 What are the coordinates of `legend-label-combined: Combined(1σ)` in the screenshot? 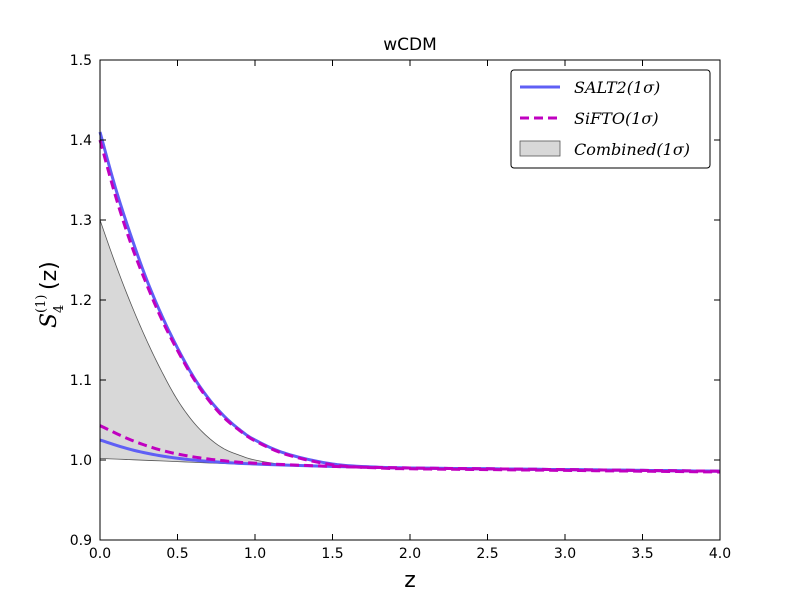 It's located at (632, 149).